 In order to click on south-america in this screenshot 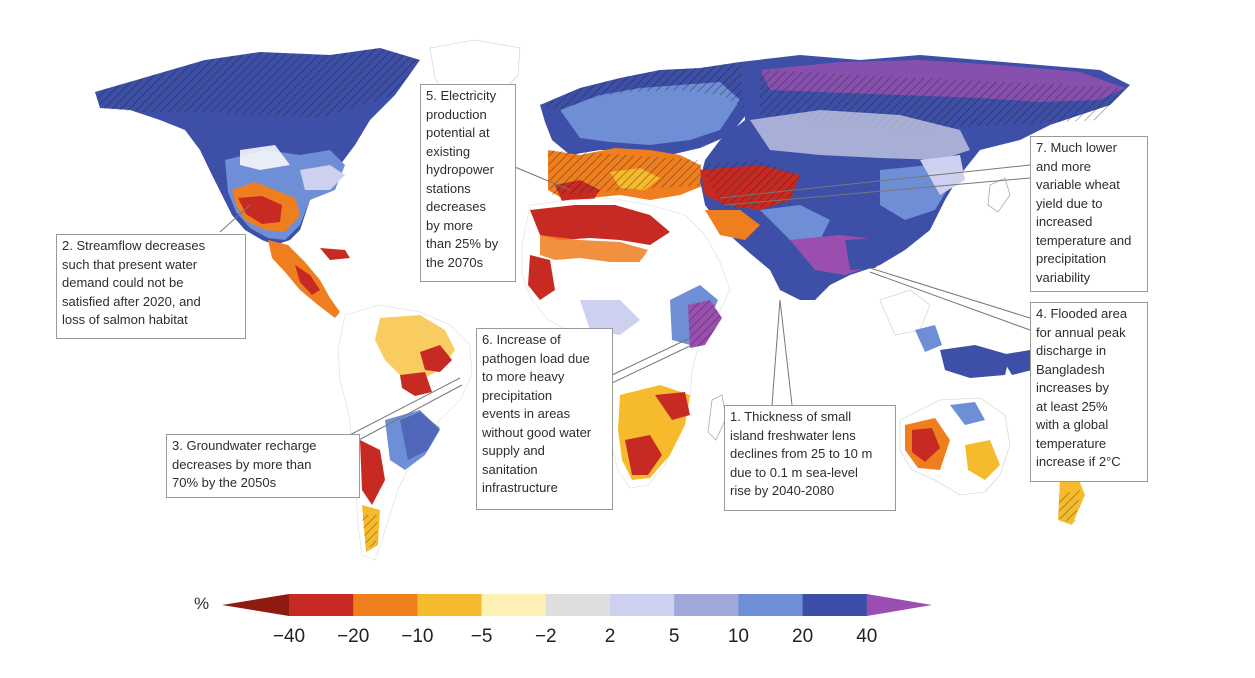, I will do `click(405, 432)`.